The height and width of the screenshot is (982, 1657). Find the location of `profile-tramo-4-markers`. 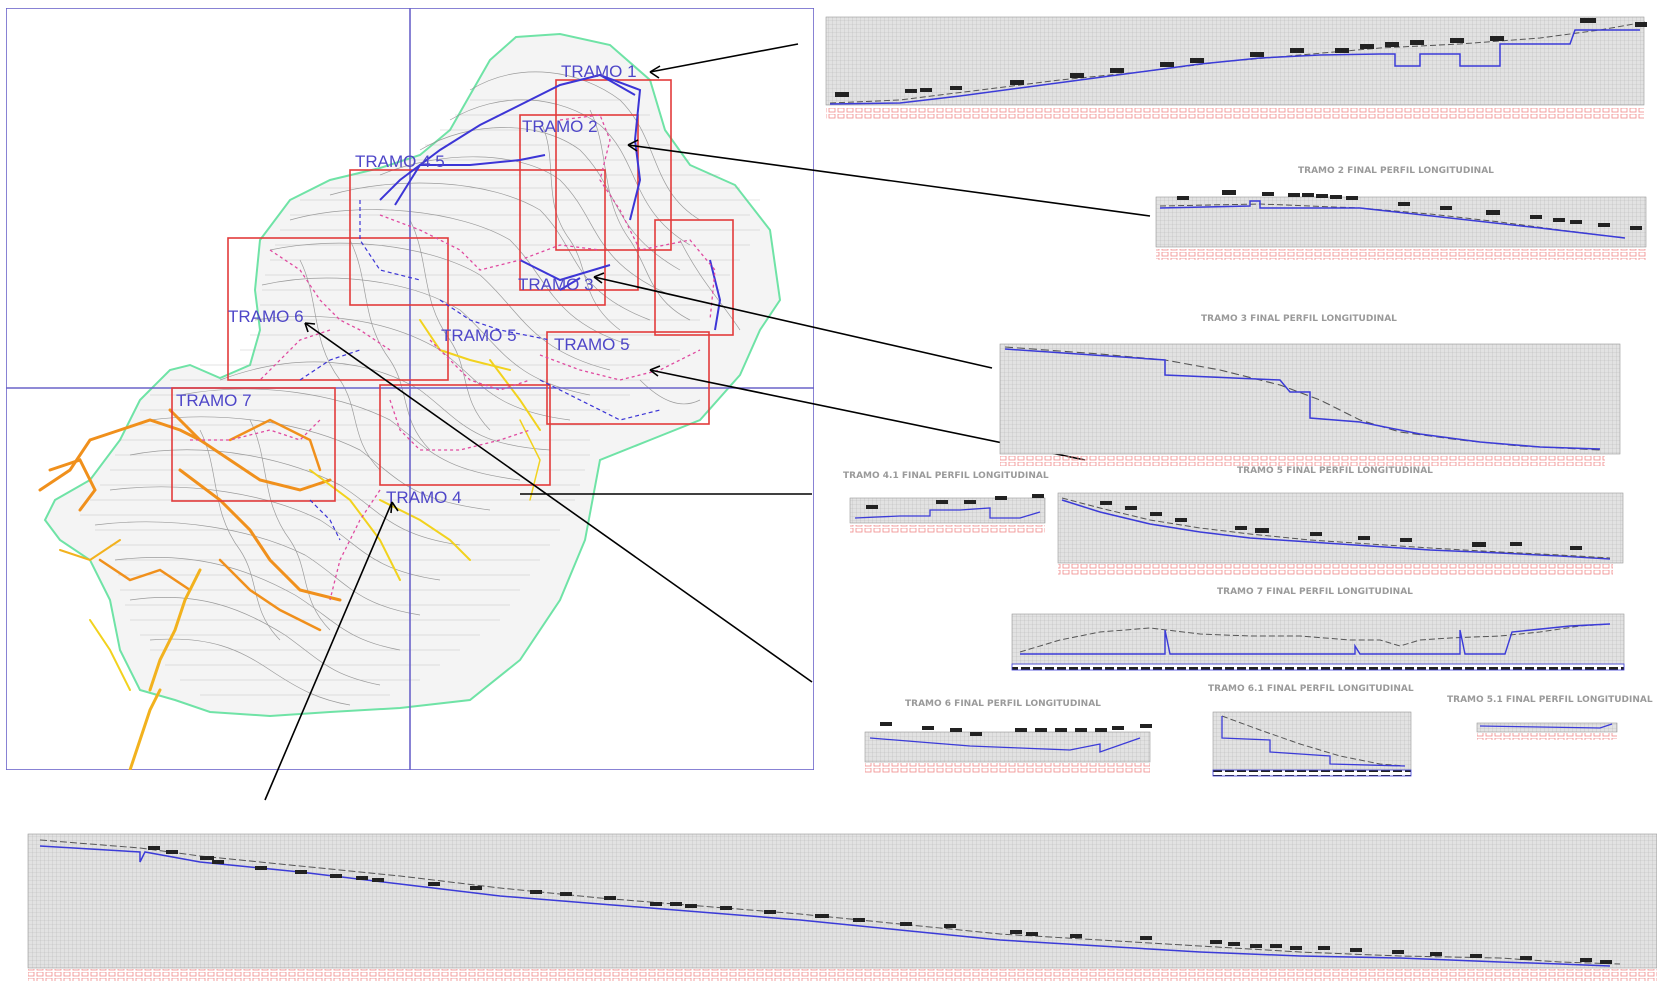

profile-tramo-4-markers is located at coordinates (880, 905).